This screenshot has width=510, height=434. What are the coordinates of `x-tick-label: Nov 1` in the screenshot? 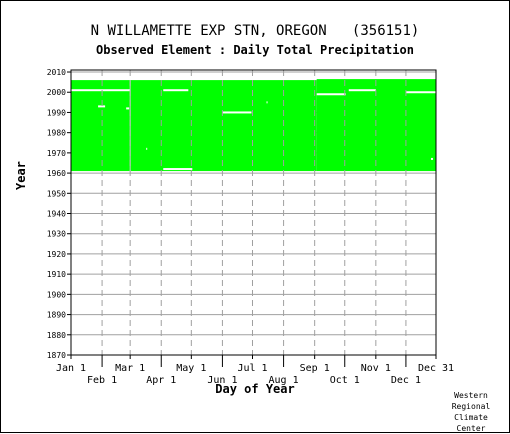 It's located at (376, 368).